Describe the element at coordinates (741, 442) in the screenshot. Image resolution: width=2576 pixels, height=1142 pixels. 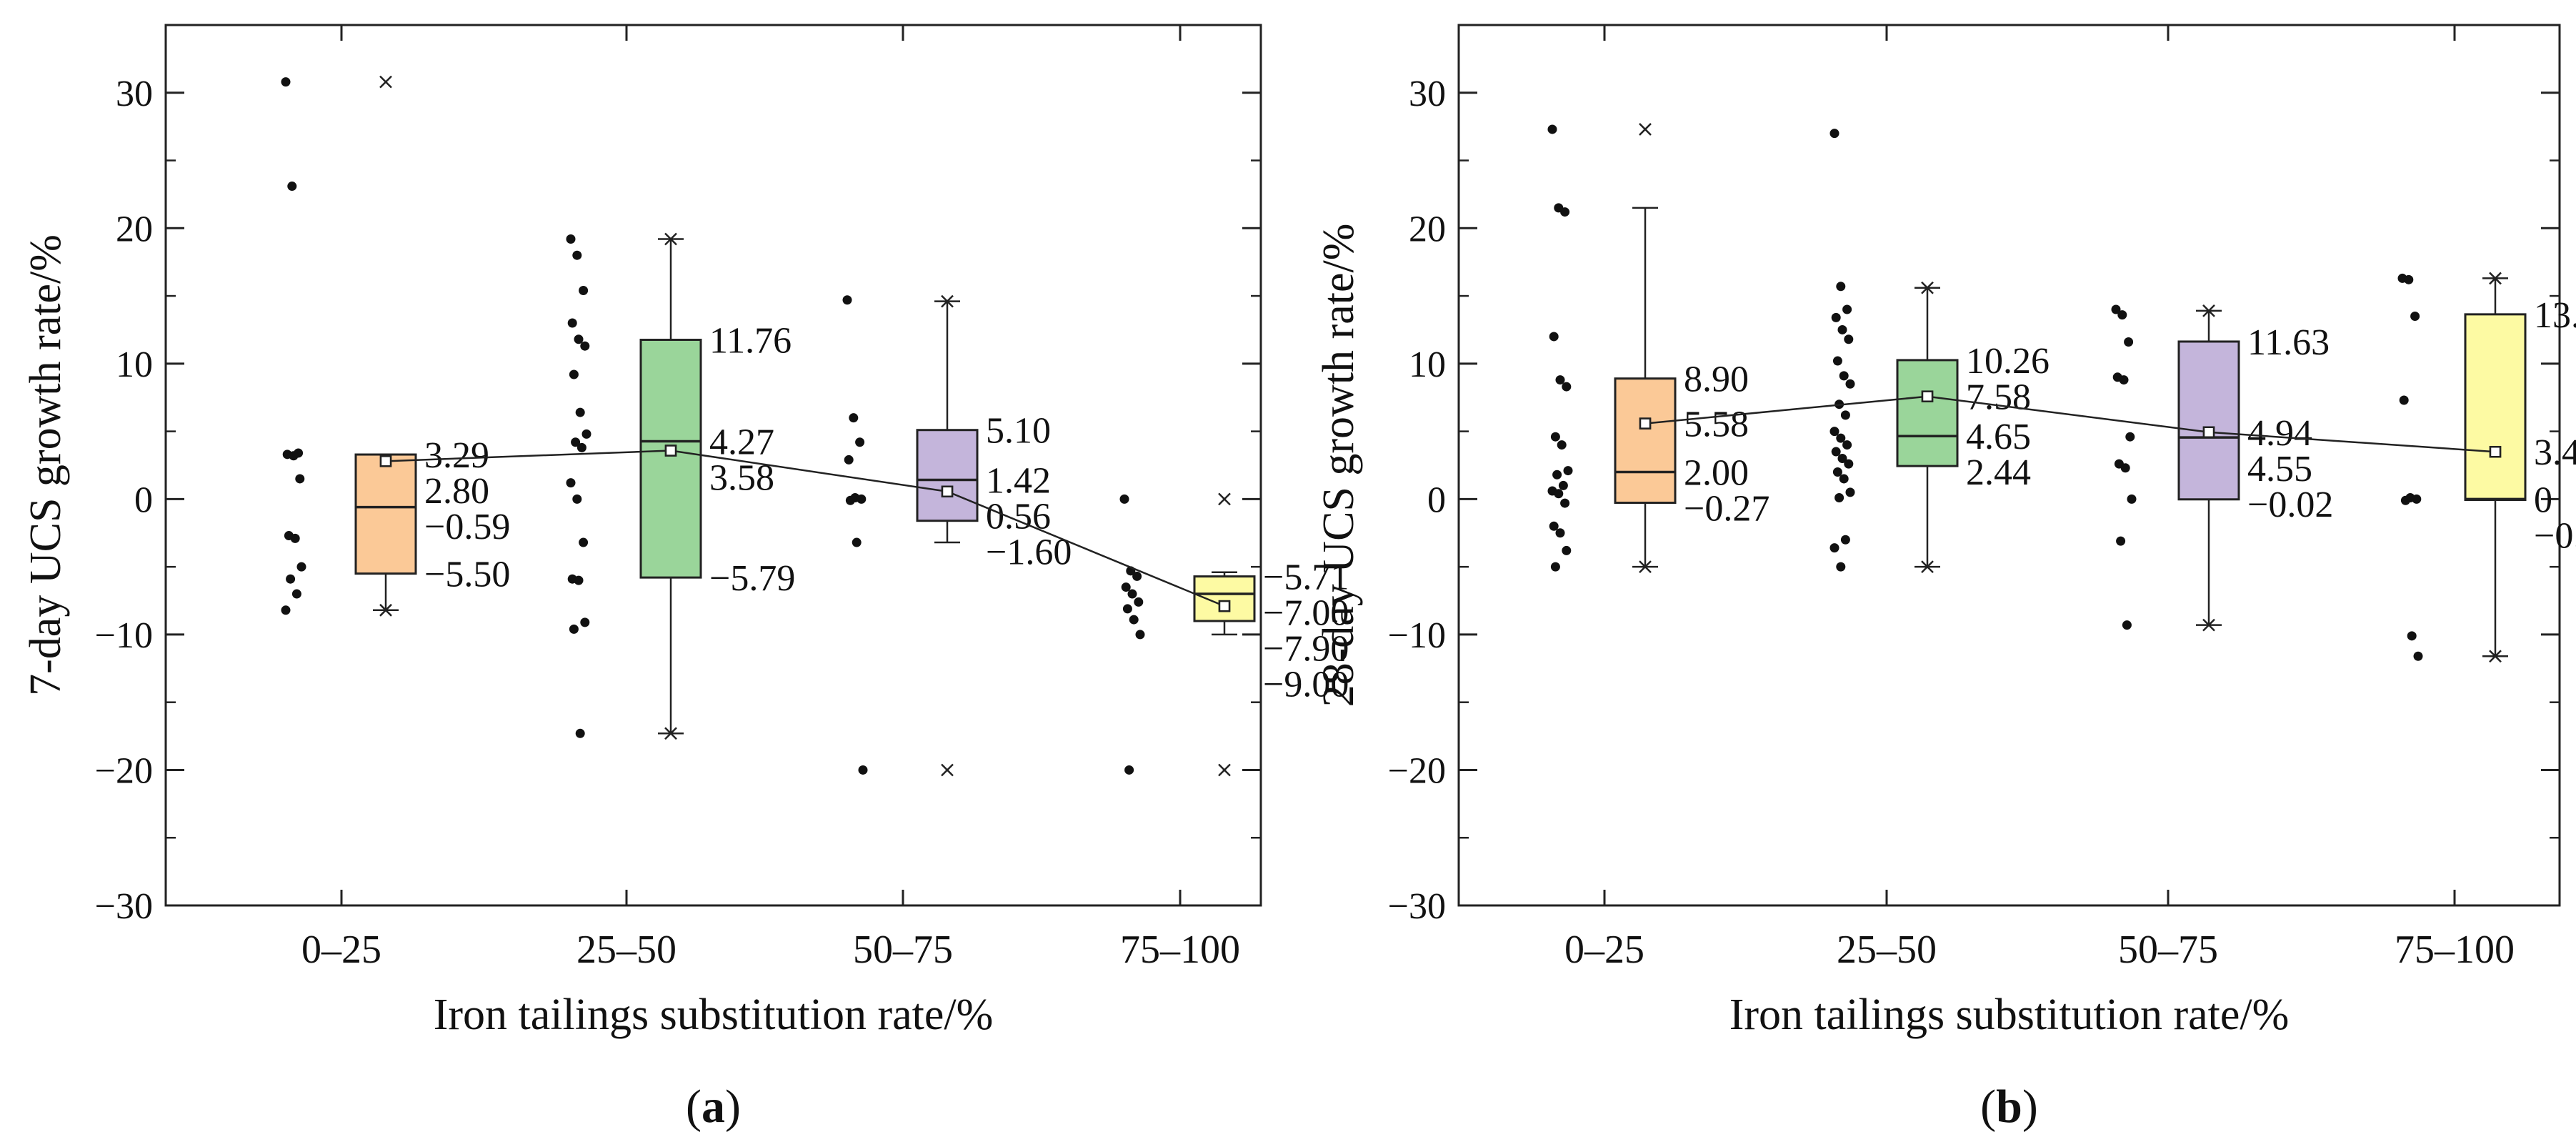
I see `value-label: 4.27` at that location.